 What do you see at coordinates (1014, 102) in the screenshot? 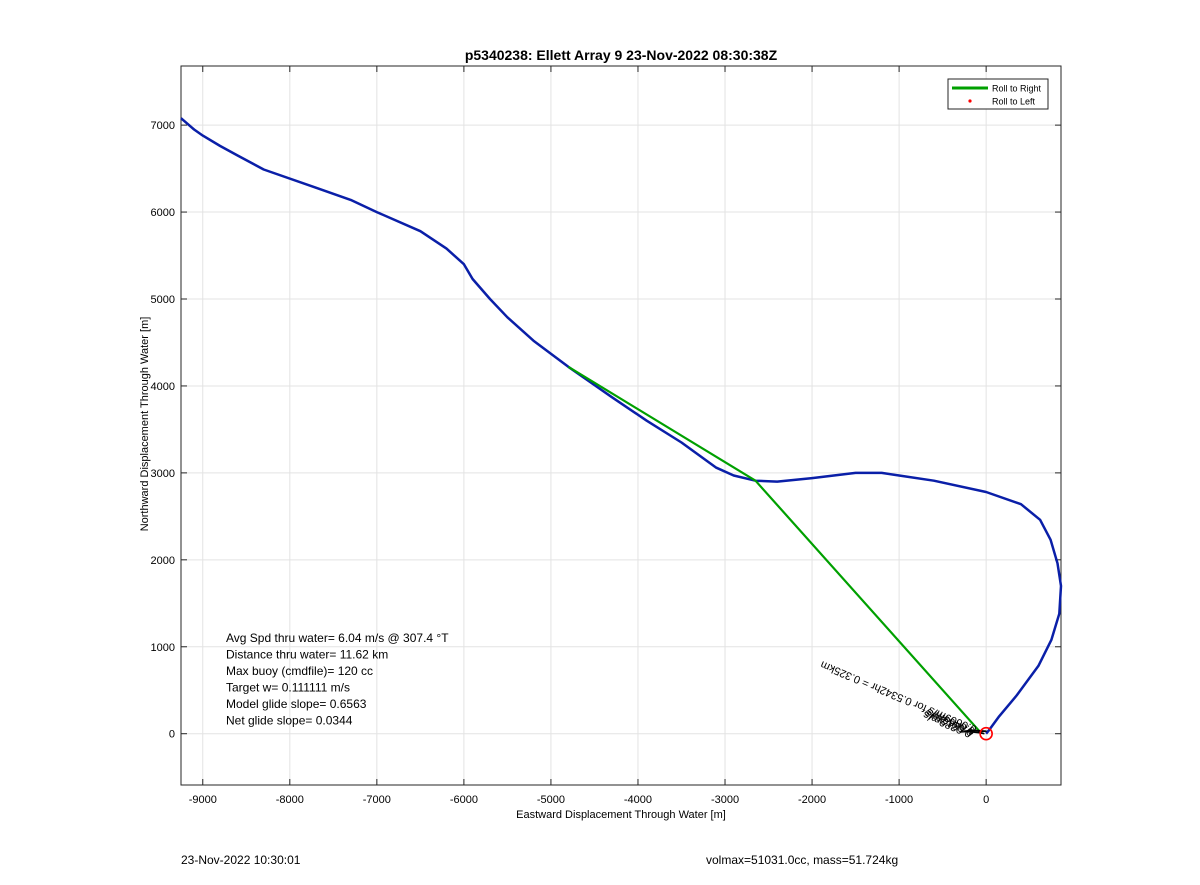
I see `legend-entry-label: Roll to Left` at bounding box center [1014, 102].